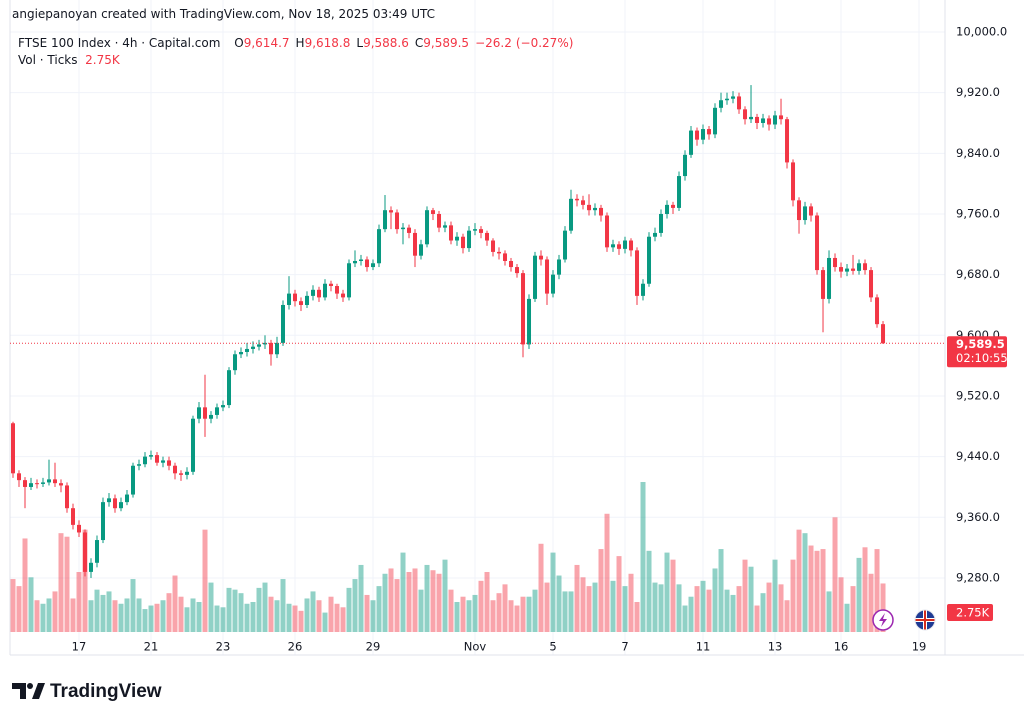 Image resolution: width=1024 pixels, height=722 pixels. Describe the element at coordinates (841, 647) in the screenshot. I see `x-tick-label: 16` at that location.